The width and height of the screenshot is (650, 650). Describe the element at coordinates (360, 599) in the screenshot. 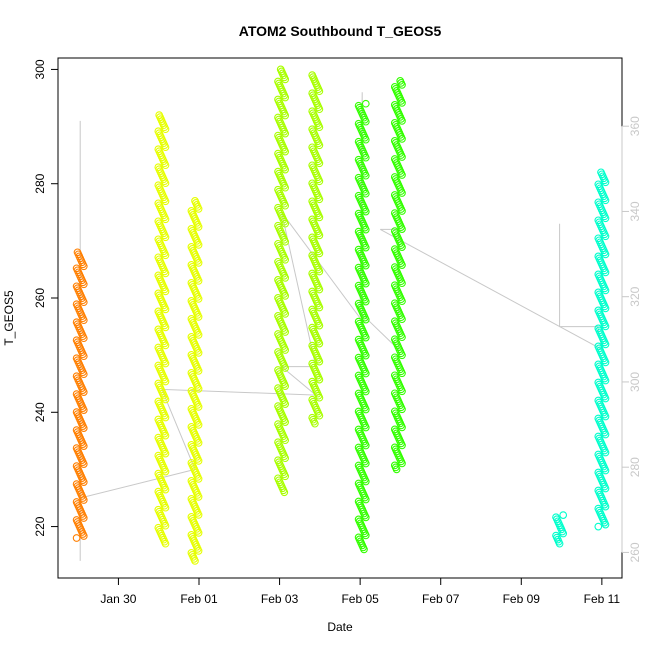

I see `x-tick-label: Feb 05` at that location.